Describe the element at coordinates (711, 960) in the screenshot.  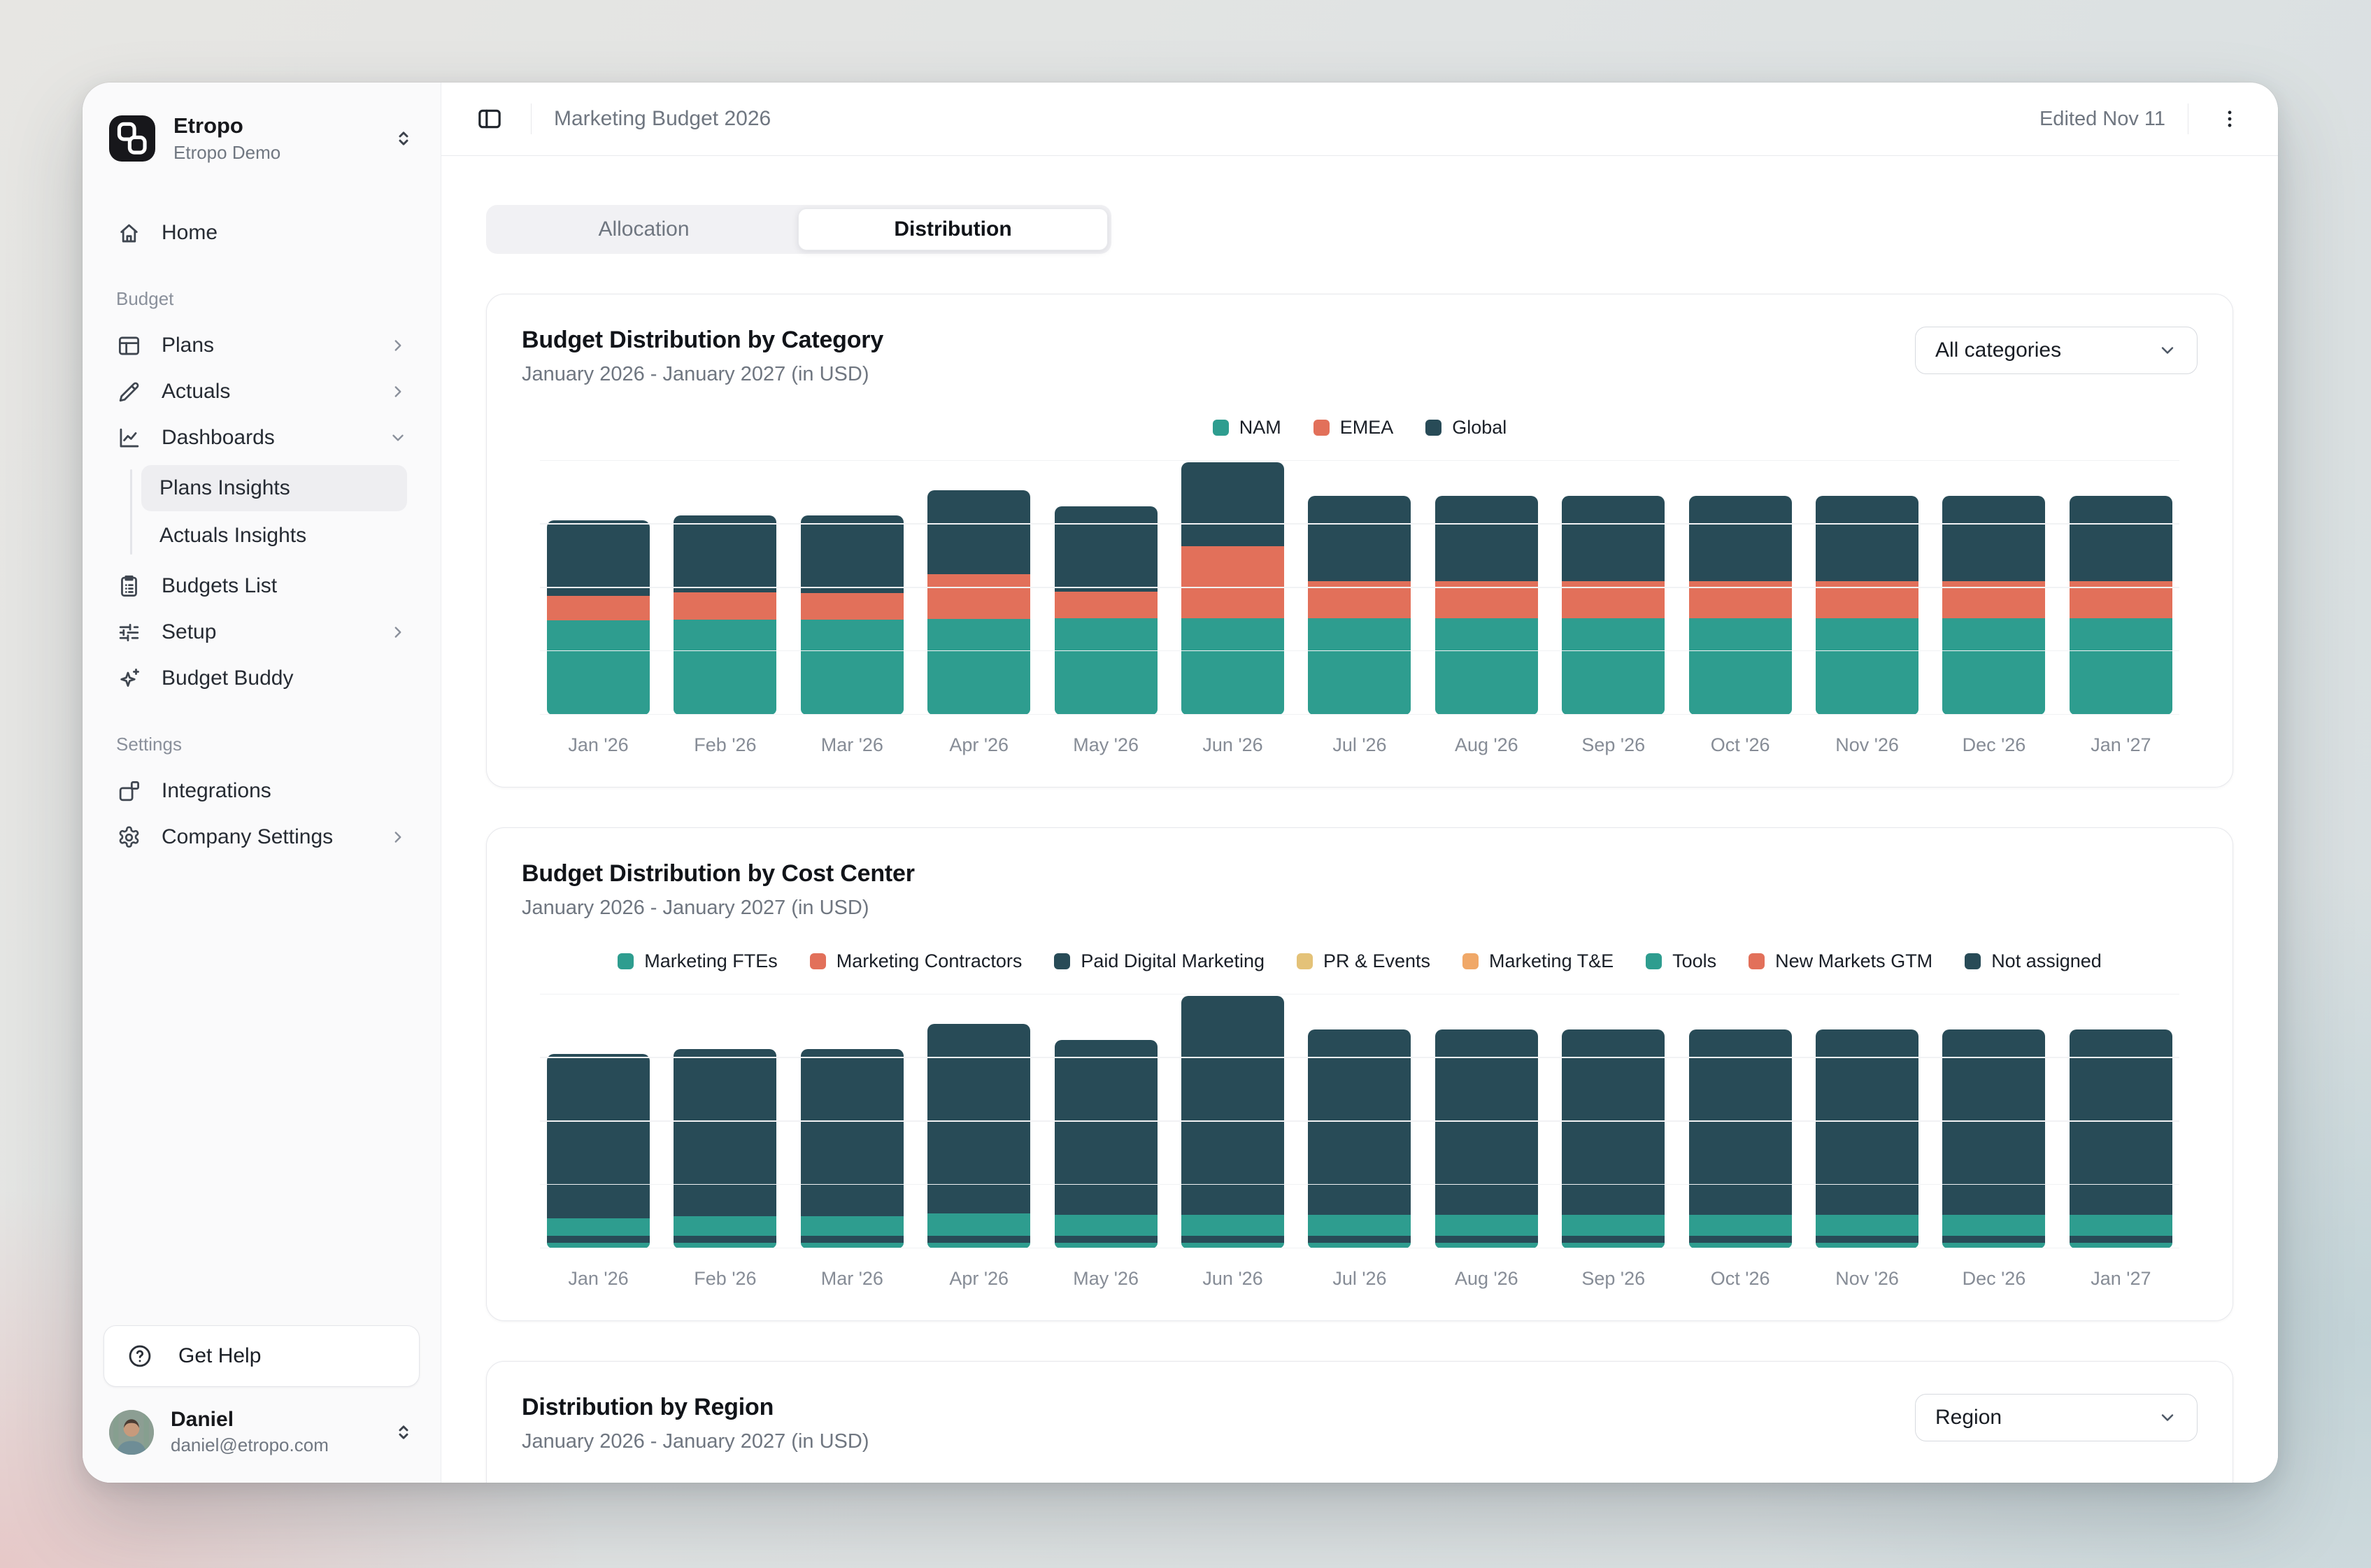
I see `legend-label: Marketing FTEs` at that location.